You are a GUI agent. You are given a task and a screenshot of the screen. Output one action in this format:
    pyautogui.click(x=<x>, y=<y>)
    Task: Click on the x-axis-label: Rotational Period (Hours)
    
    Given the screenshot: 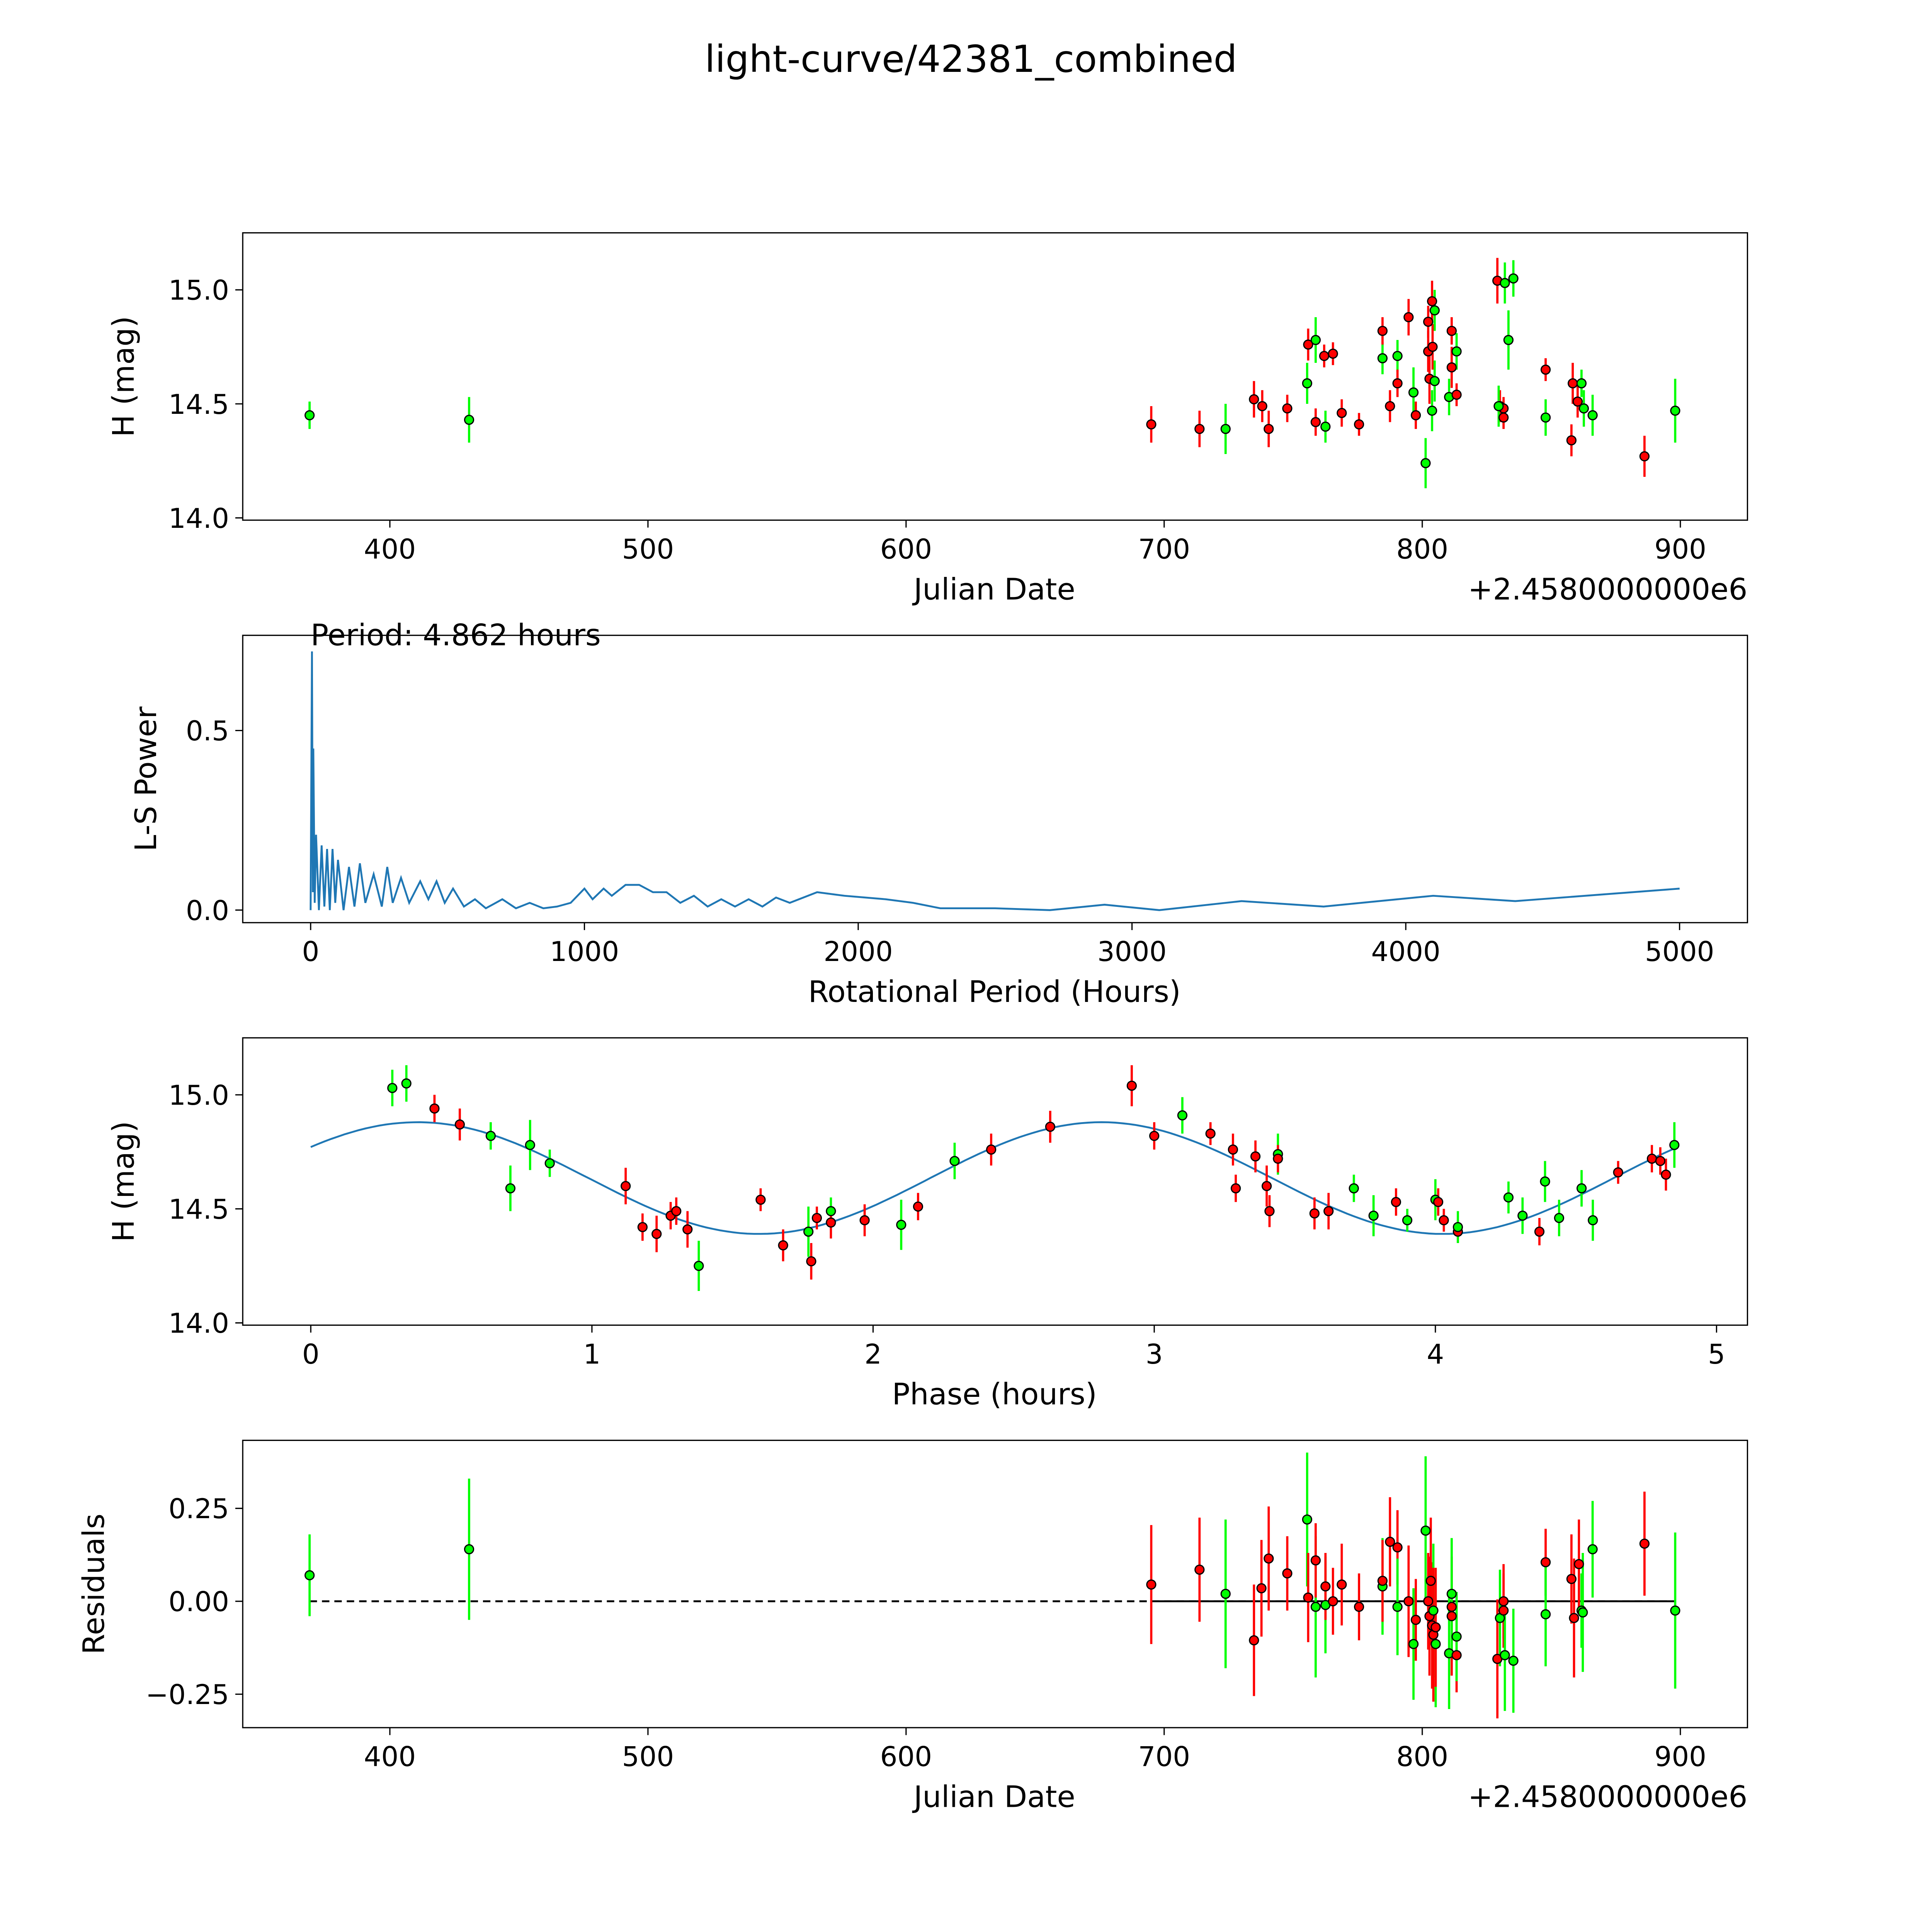 What is the action you would take?
    pyautogui.click(x=994, y=992)
    